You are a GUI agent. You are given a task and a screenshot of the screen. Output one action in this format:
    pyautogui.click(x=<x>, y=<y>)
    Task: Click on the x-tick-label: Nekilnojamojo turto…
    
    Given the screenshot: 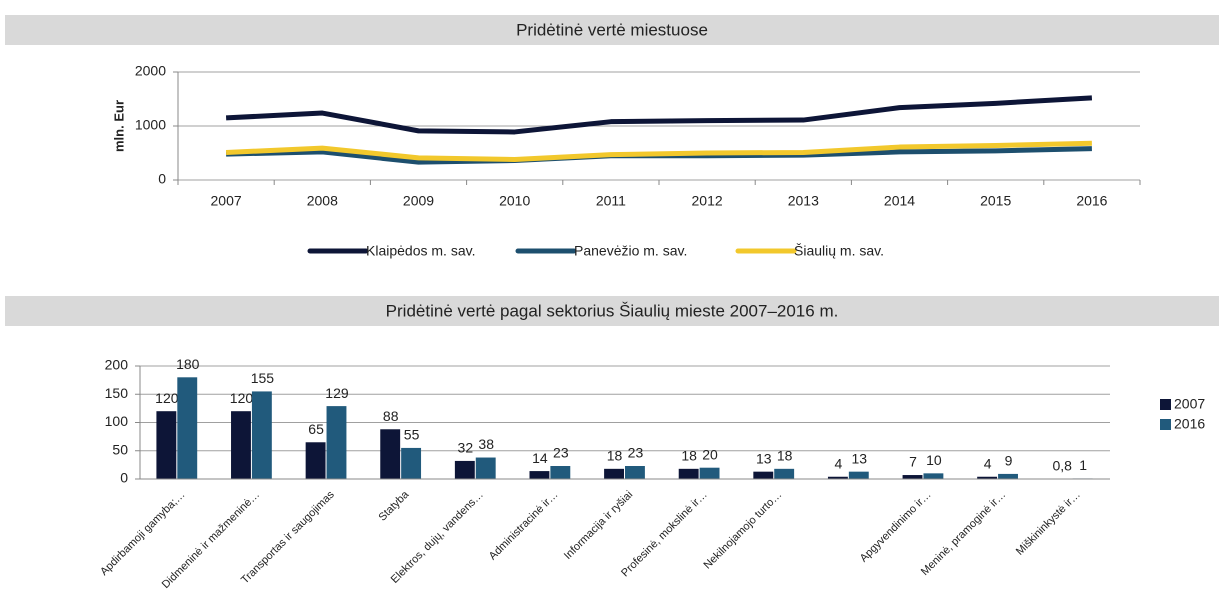 What is the action you would take?
    pyautogui.click(x=743, y=530)
    